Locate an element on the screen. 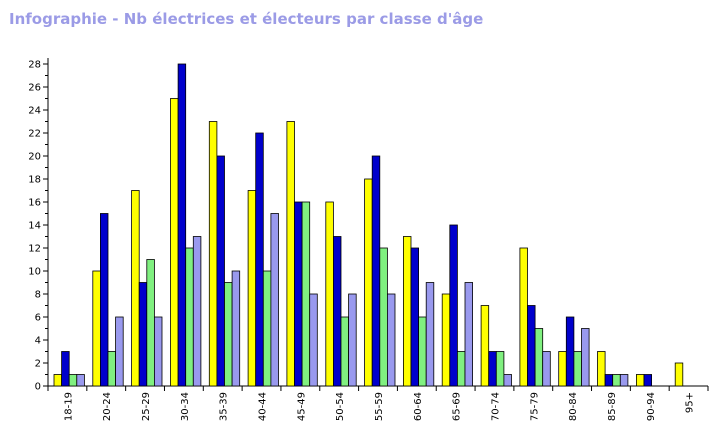  x-tick-label: 80-84 is located at coordinates (573, 406).